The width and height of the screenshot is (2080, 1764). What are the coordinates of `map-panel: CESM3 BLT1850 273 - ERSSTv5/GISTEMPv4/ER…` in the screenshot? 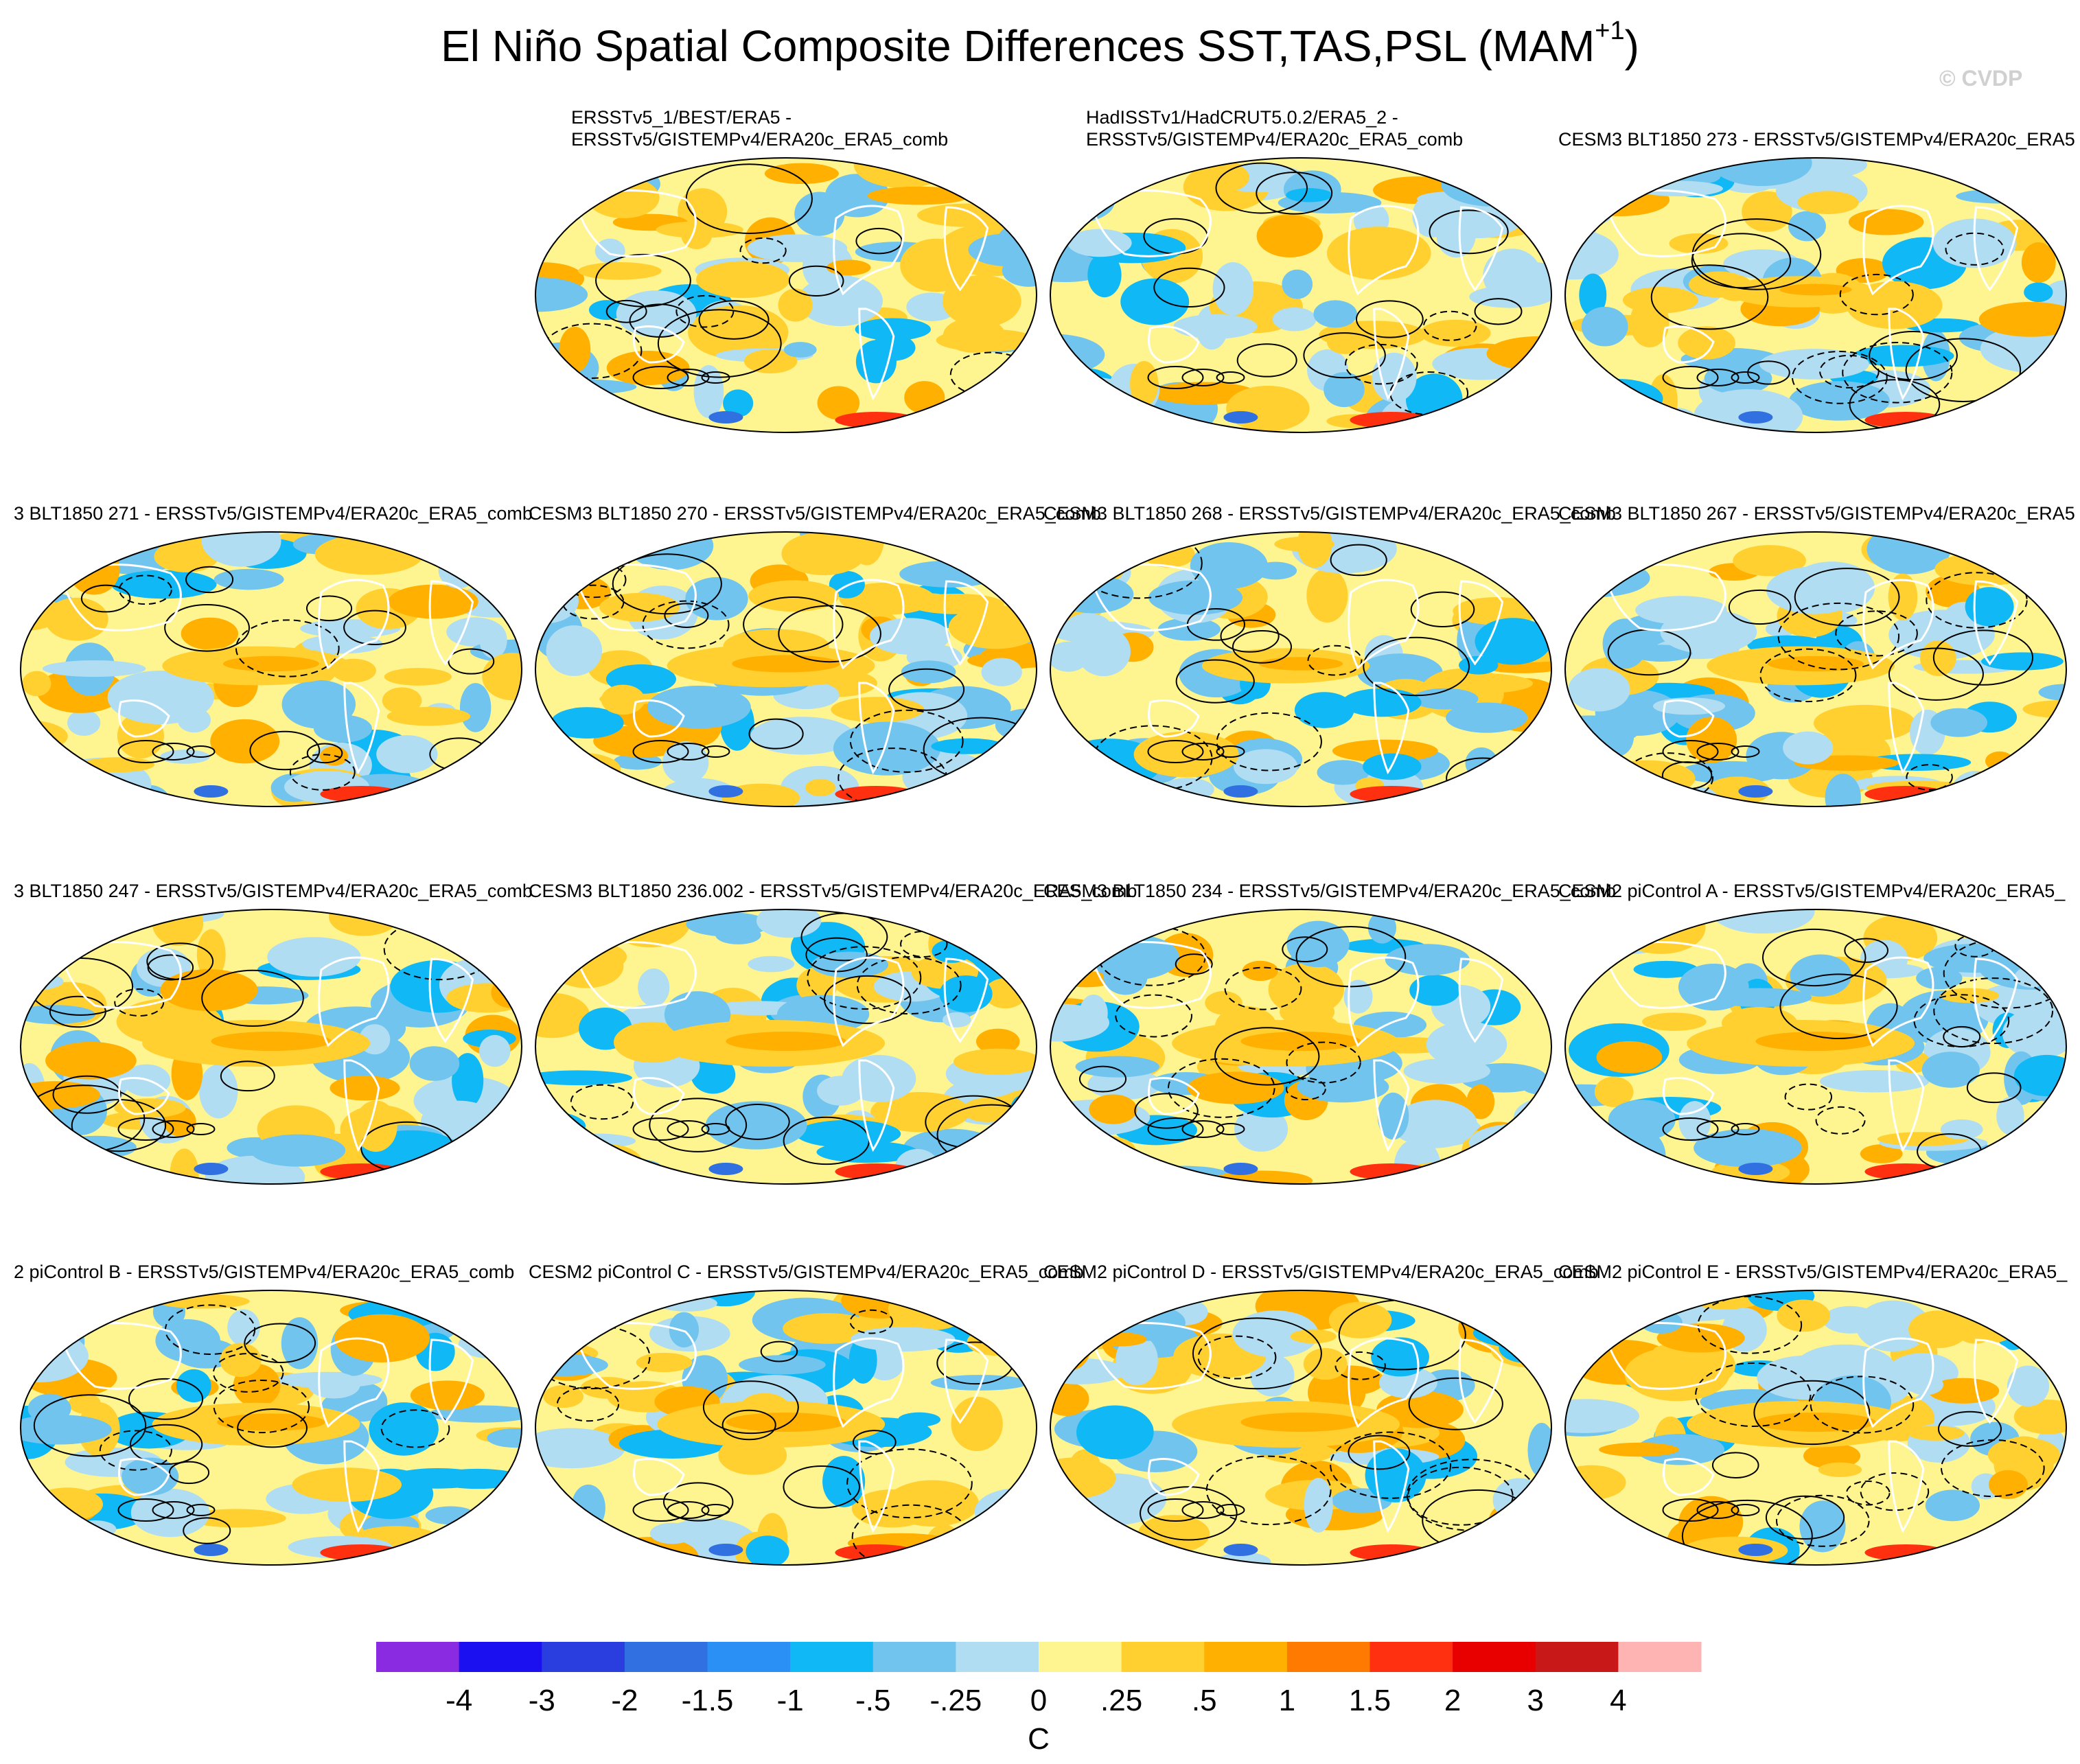 It's located at (1816, 281).